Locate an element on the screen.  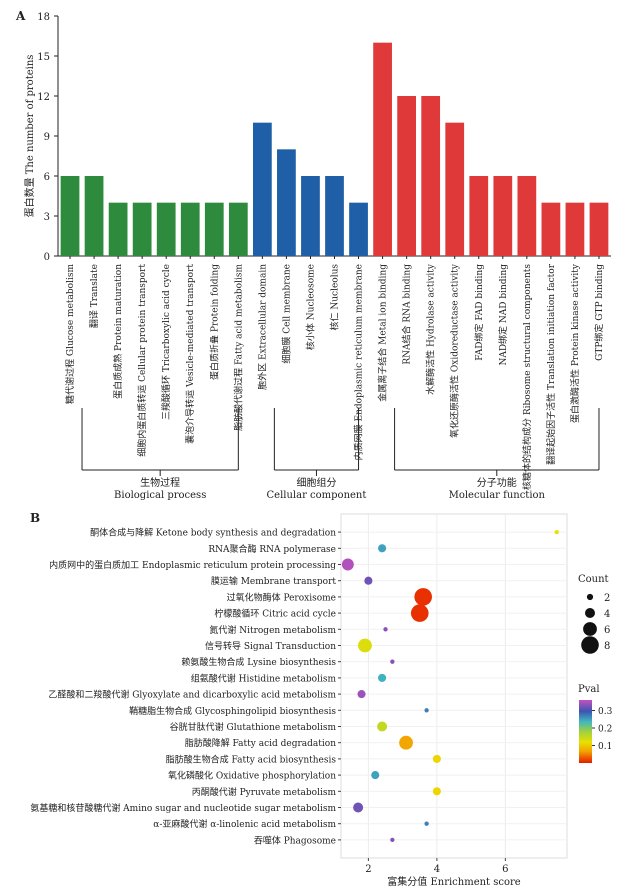
term-label: 谷胱甘肽代谢 Glutathione metabolism is located at coordinates (253, 727).